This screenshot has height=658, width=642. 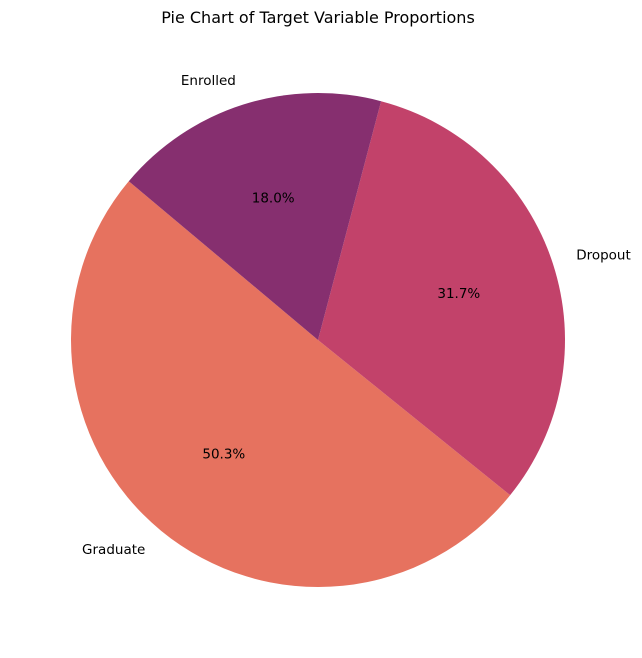 I want to click on pct-label-enrolled: 18.0%, so click(x=273, y=199).